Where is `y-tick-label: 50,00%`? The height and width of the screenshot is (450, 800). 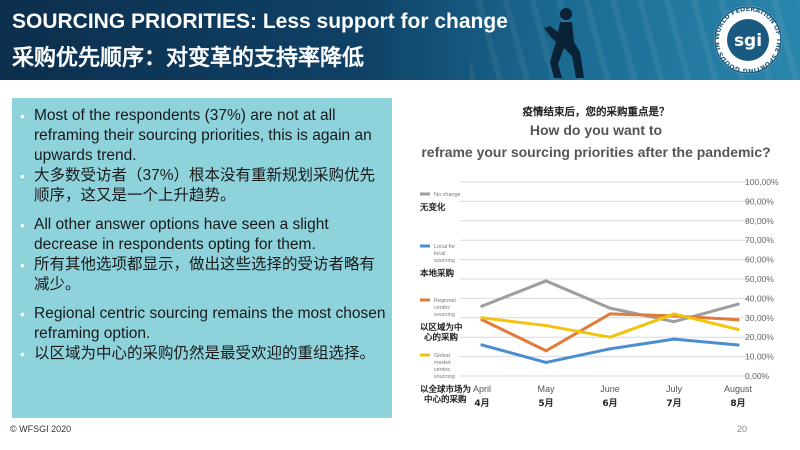
y-tick-label: 50,00% is located at coordinates (759, 279).